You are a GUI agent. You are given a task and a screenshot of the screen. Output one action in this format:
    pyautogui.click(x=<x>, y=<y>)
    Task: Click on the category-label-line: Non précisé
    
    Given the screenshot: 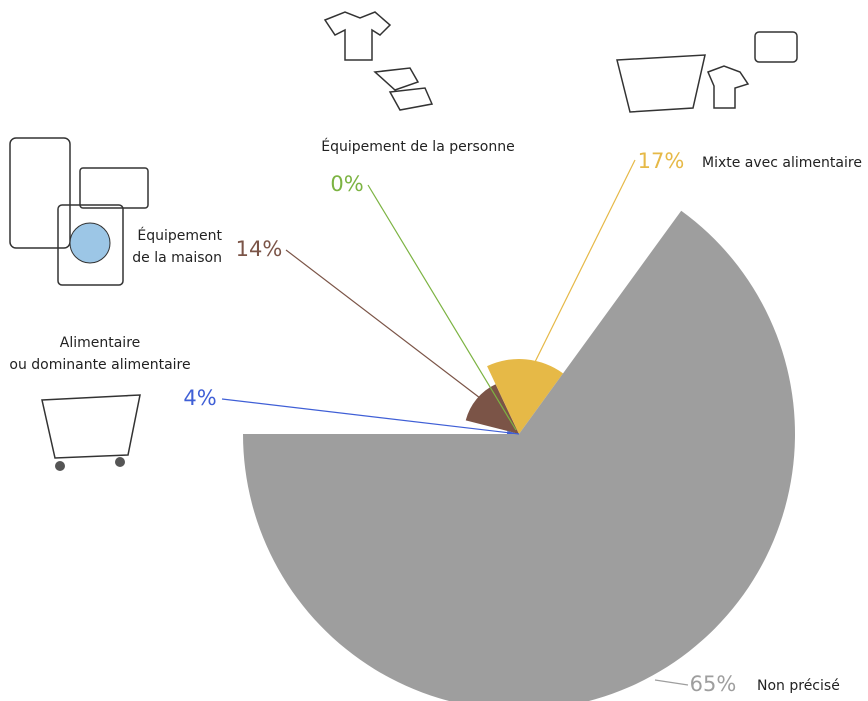 What is the action you would take?
    pyautogui.click(x=798, y=686)
    